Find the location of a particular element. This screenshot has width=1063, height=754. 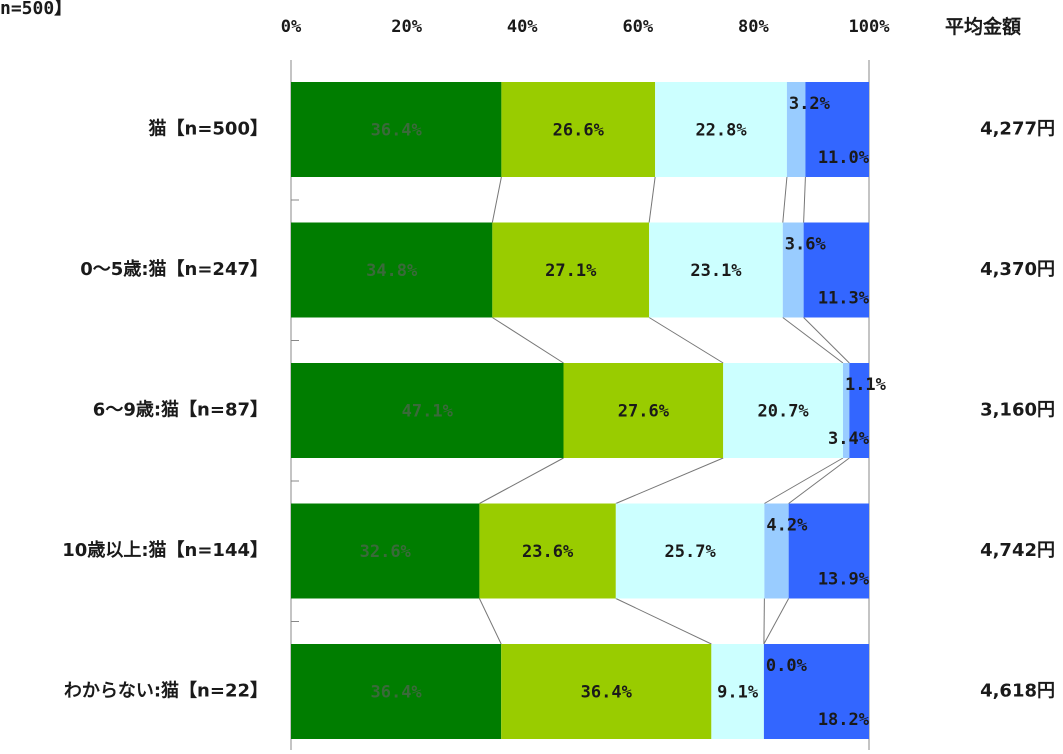

data-label: 13.9% is located at coordinates (844, 580).